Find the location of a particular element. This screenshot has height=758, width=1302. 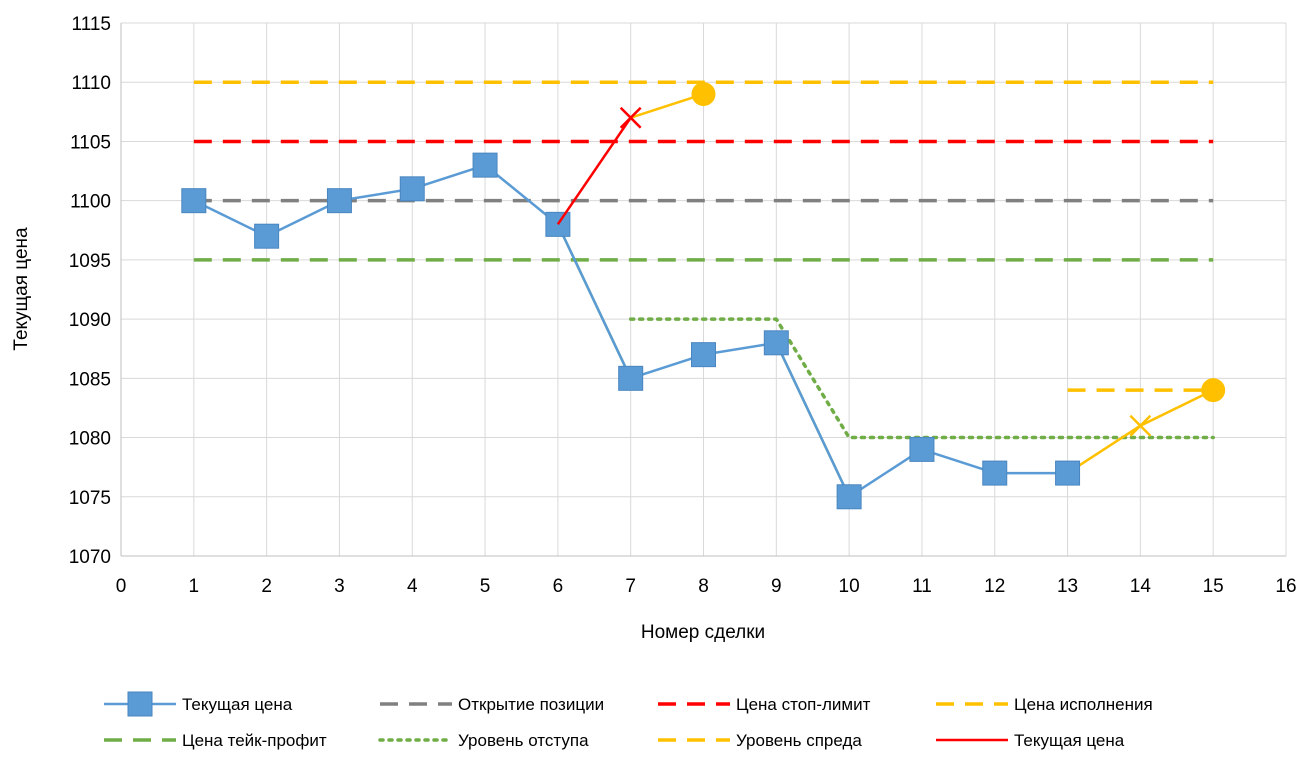

x-tick-label: 1 is located at coordinates (194, 586).